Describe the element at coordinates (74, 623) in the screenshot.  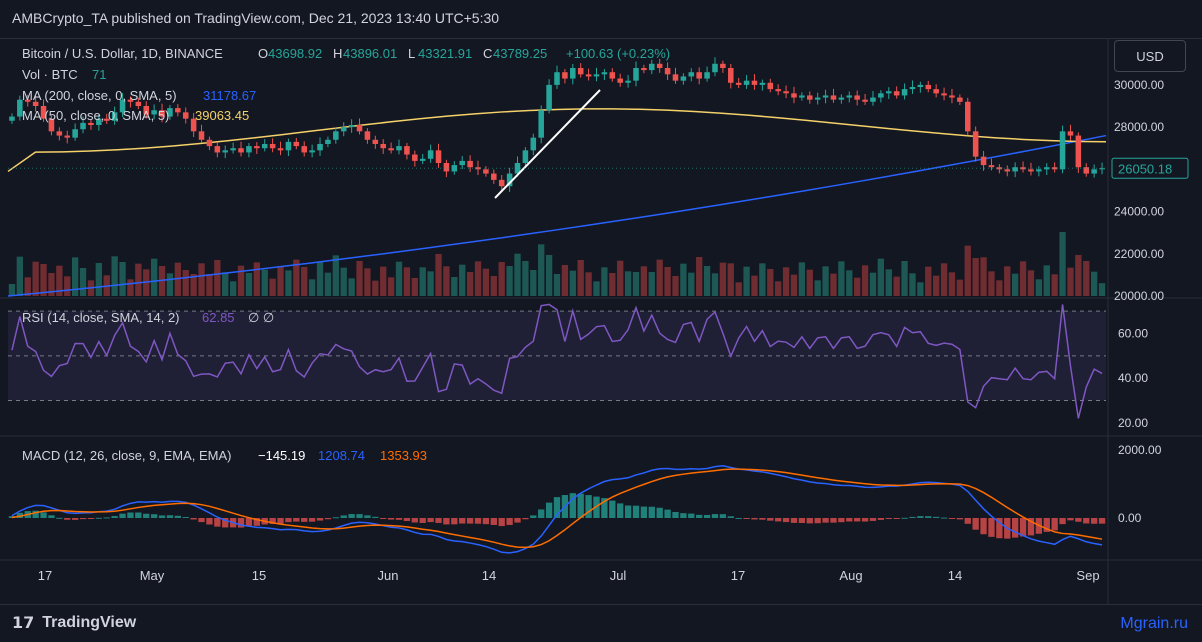
I see `tradingview-logo: 𝟭𝟳 TradingView` at that location.